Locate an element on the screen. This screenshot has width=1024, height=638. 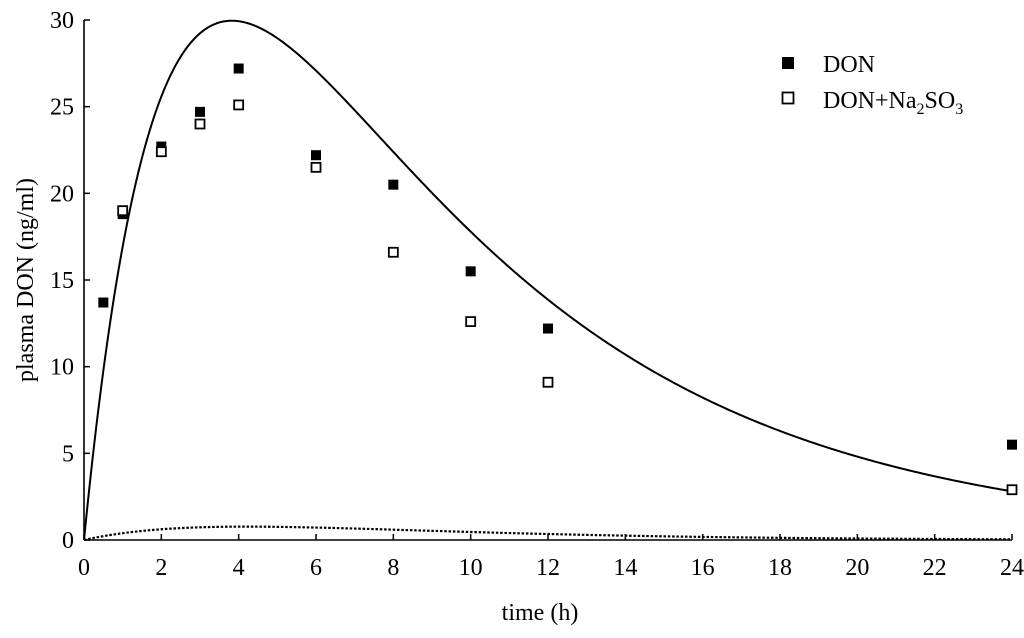
x-tick-label: 24 is located at coordinates (1012, 568).